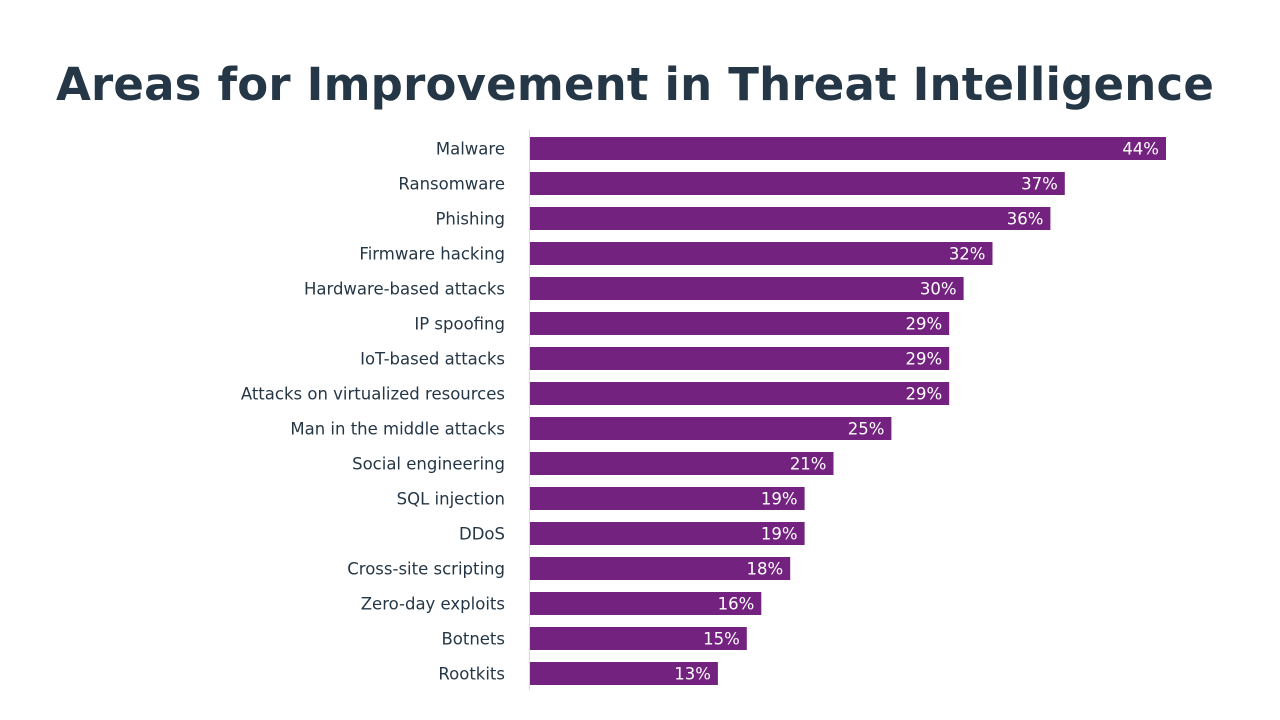  Describe the element at coordinates (451, 184) in the screenshot. I see `category-label: Ransomware` at that location.